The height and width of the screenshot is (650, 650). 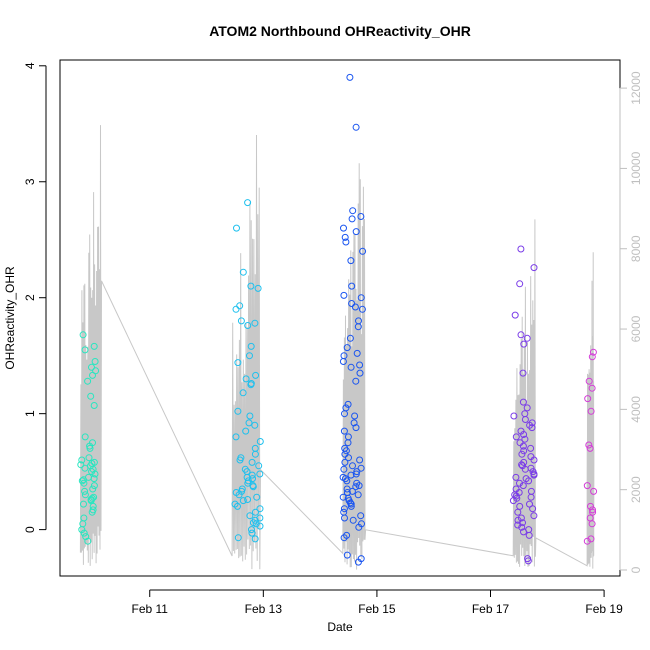 What do you see at coordinates (636, 489) in the screenshot?
I see `y2-tick-label: 2000` at bounding box center [636, 489].